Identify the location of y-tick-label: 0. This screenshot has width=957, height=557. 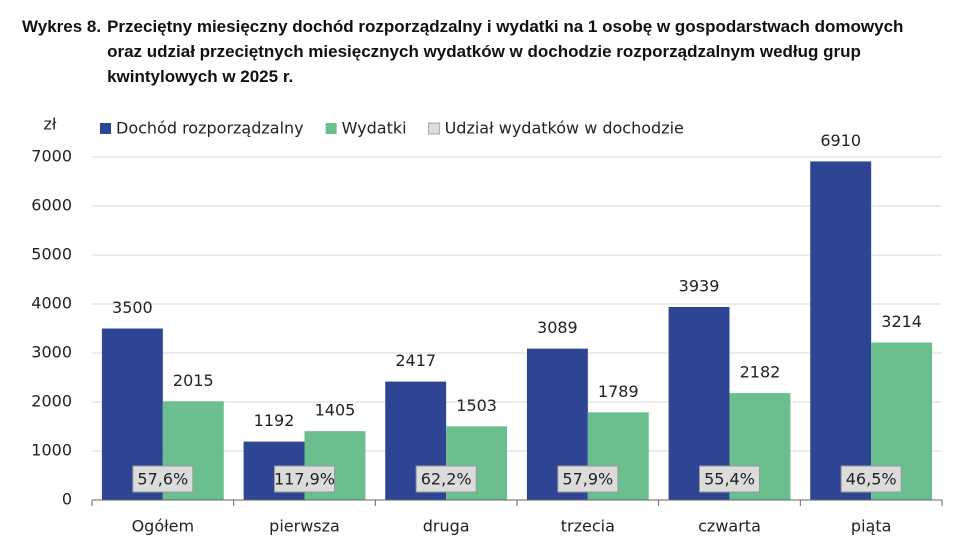
(67, 499).